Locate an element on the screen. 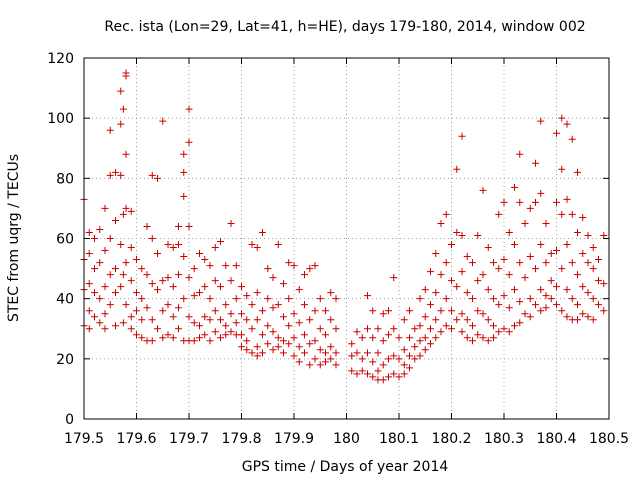 This screenshot has width=640, height=480. x-tick-label: 179.5 is located at coordinates (84, 439).